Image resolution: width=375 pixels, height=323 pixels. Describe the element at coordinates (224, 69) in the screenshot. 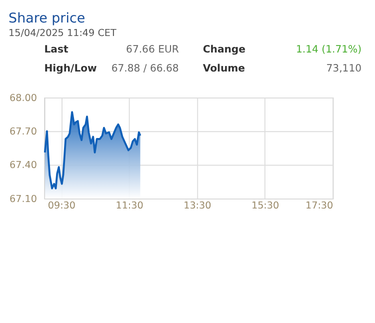

I see `text: Volume` at that location.